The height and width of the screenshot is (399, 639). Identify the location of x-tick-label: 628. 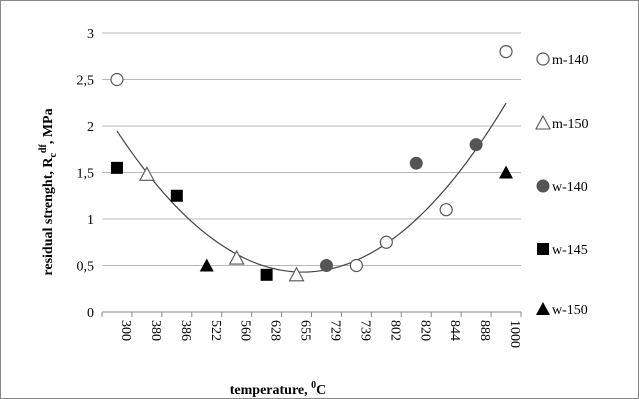
(275, 330).